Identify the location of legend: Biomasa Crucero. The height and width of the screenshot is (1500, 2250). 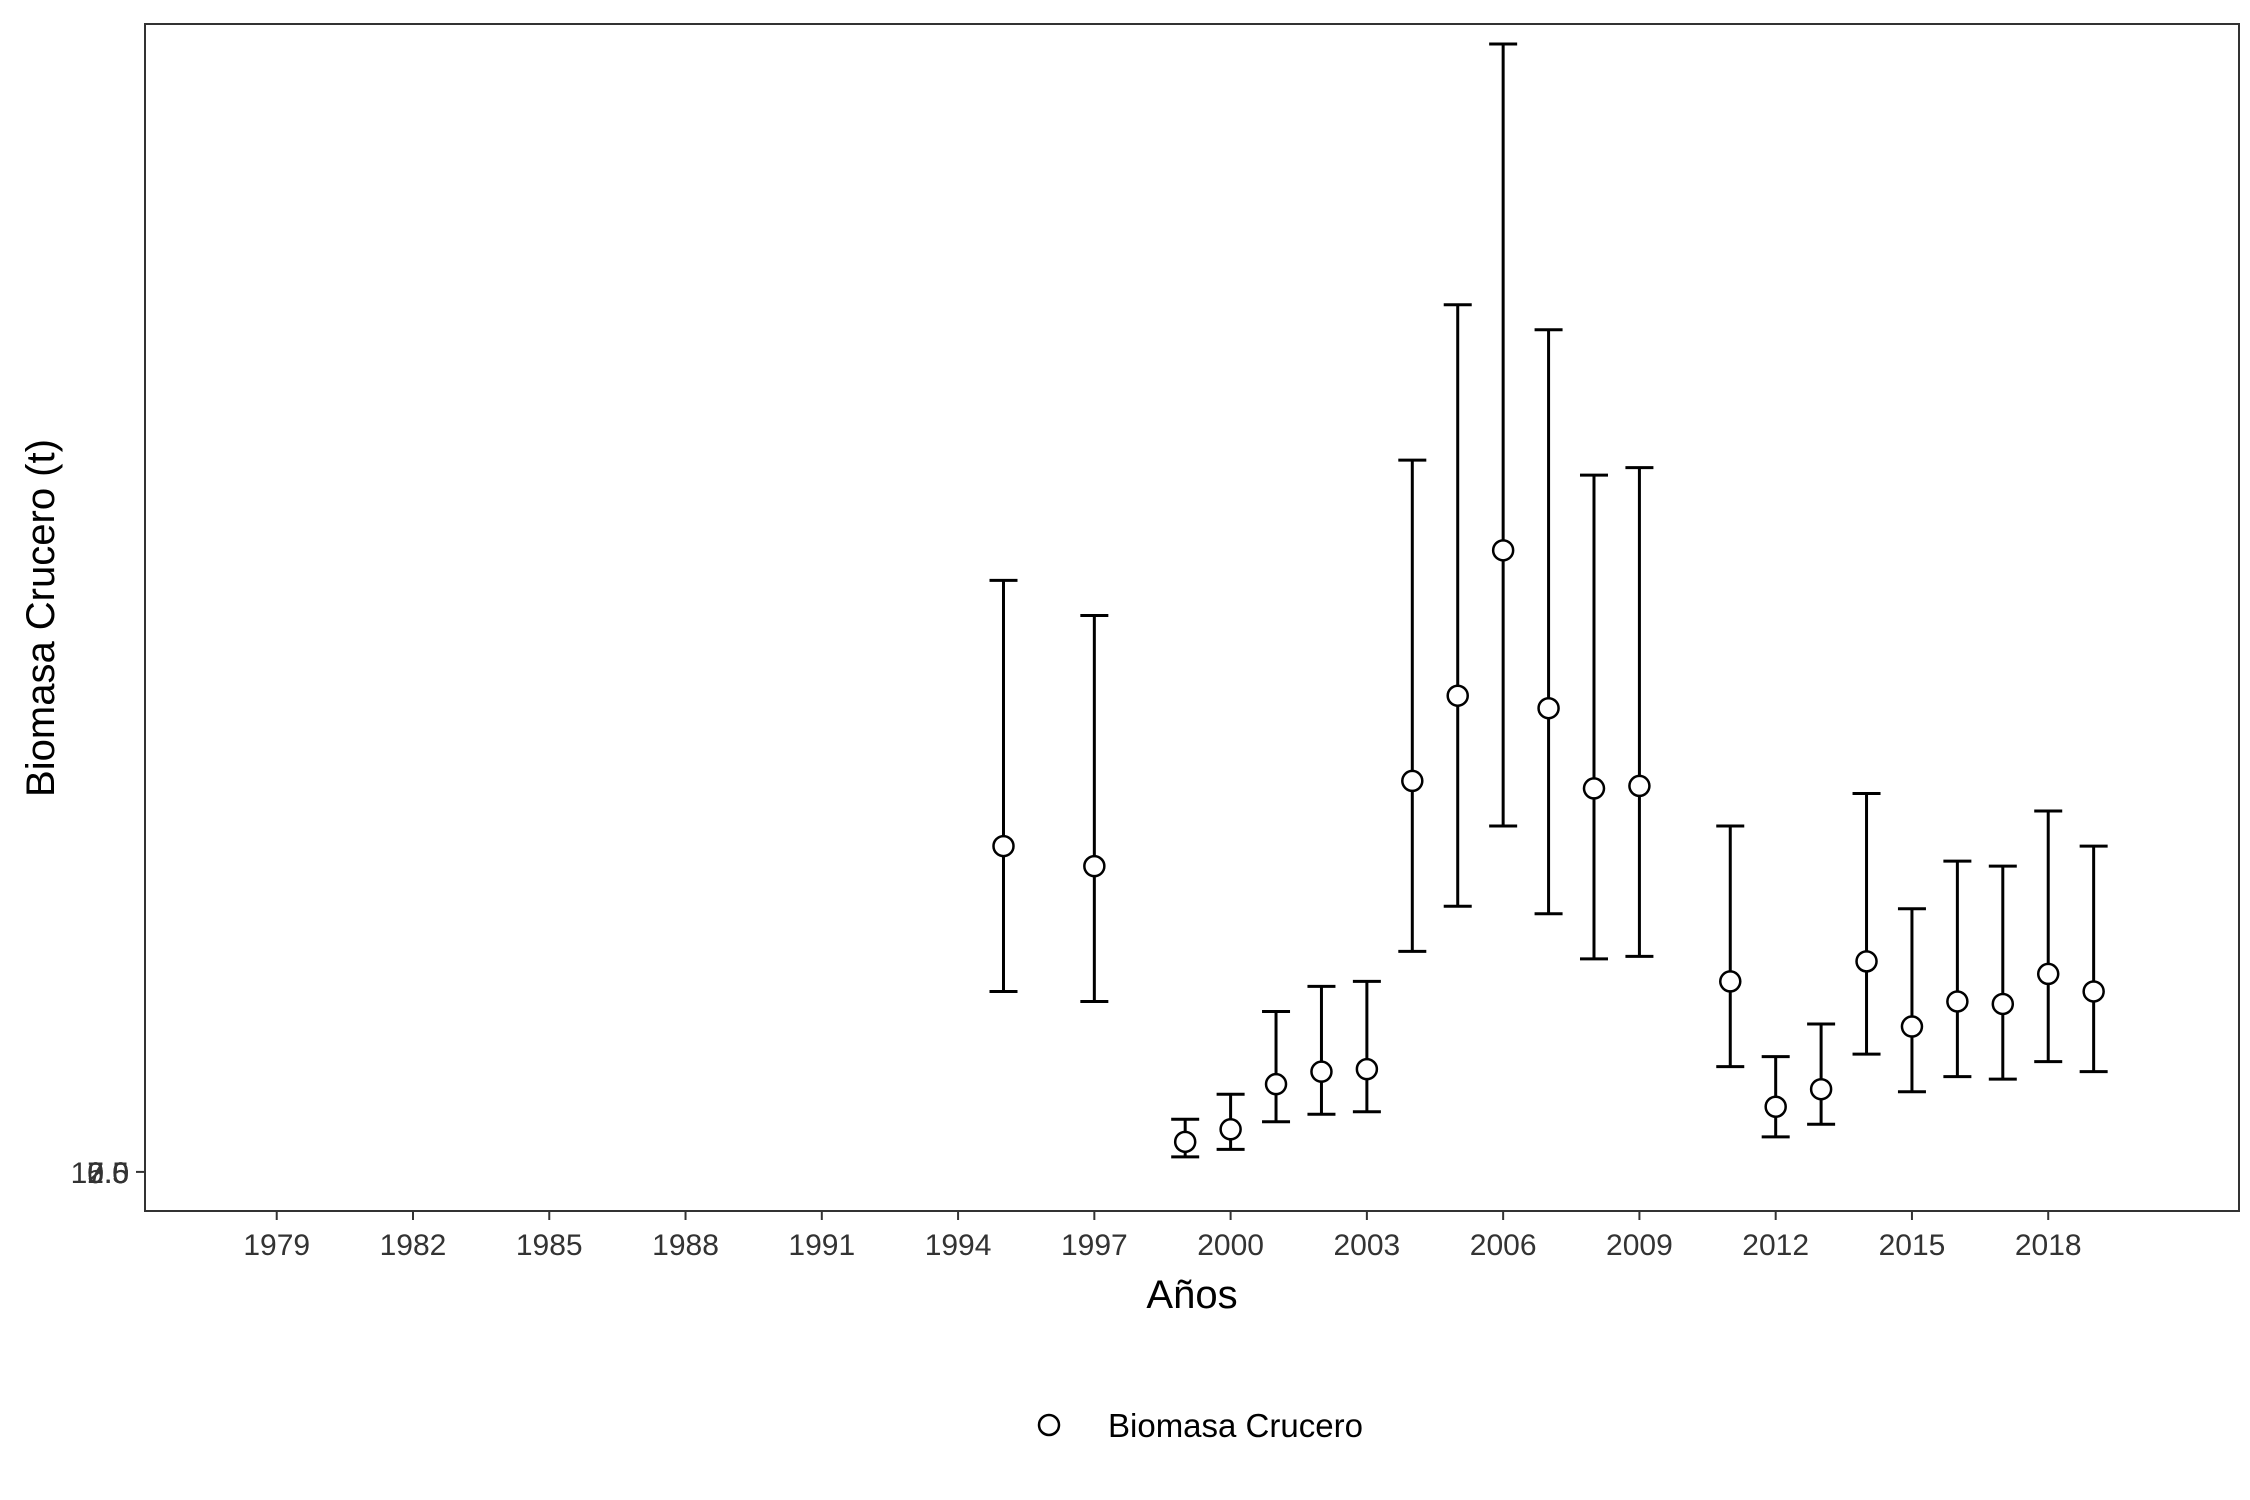
(1200, 1425).